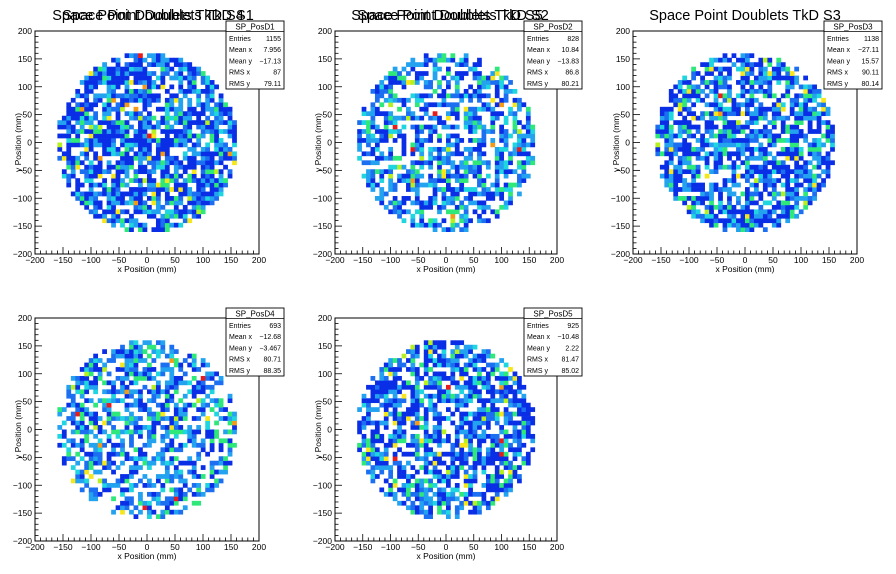 This screenshot has width=896, height=574. Describe the element at coordinates (871, 39) in the screenshot. I see `stats-value: 1138` at that location.